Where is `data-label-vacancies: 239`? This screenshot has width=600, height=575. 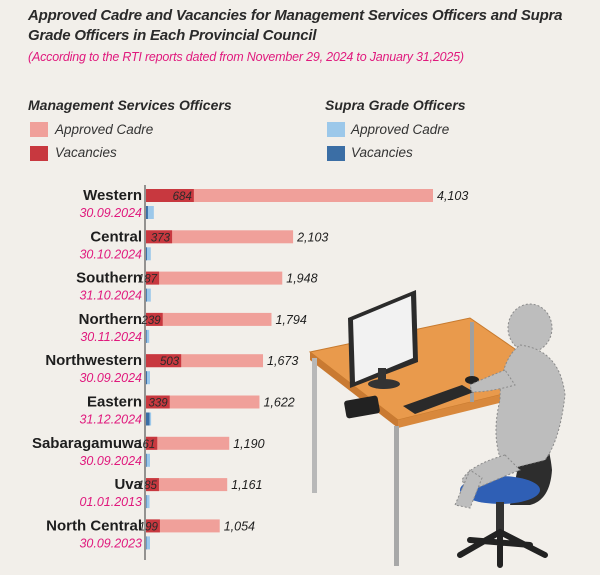 data-label-vacancies: 239 is located at coordinates (151, 321).